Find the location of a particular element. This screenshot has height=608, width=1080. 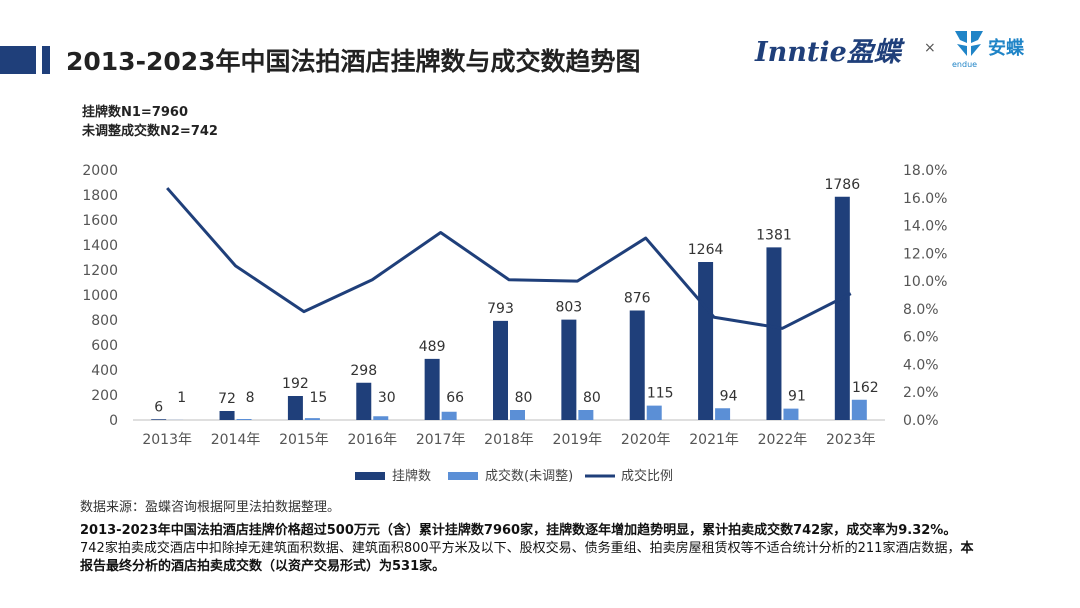

x-tick-label: 2014年 is located at coordinates (236, 440).